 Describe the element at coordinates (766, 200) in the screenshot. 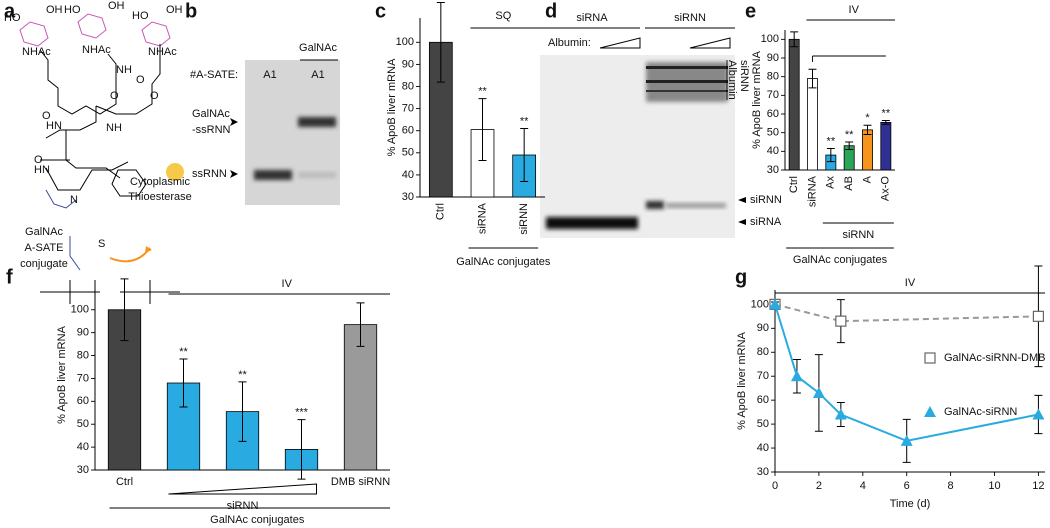

I see `band-label: siRNN` at that location.